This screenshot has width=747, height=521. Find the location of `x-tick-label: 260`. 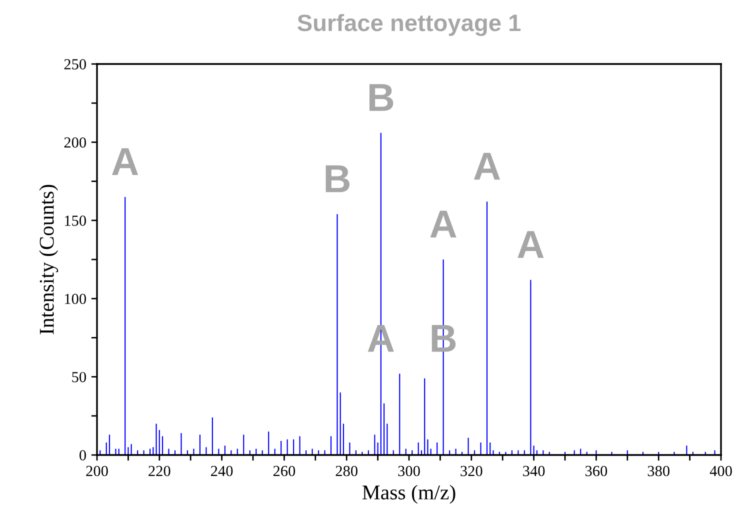

x-tick-label: 260 is located at coordinates (284, 471).